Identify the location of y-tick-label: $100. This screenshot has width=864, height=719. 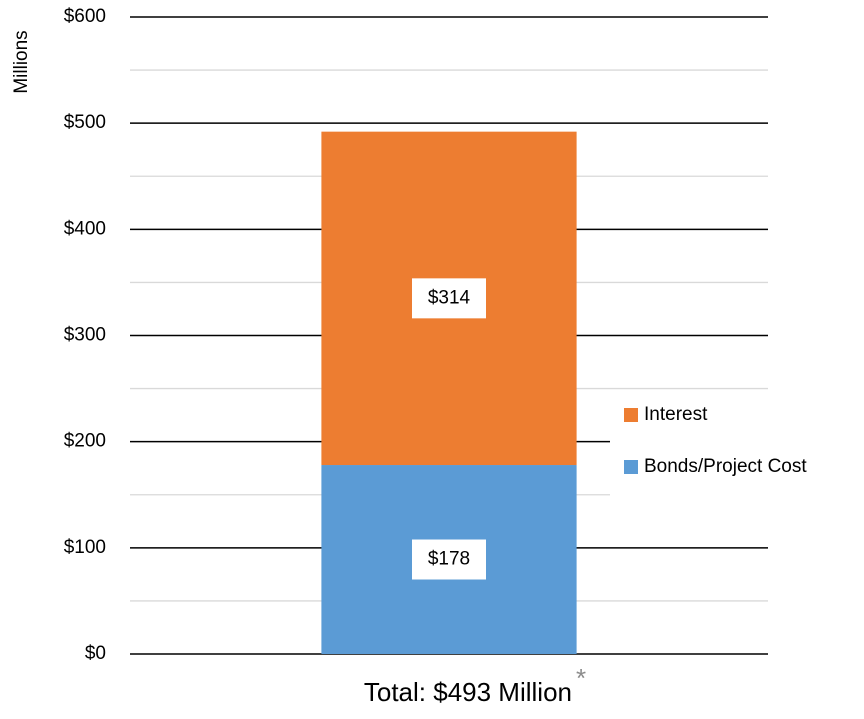
(85, 547).